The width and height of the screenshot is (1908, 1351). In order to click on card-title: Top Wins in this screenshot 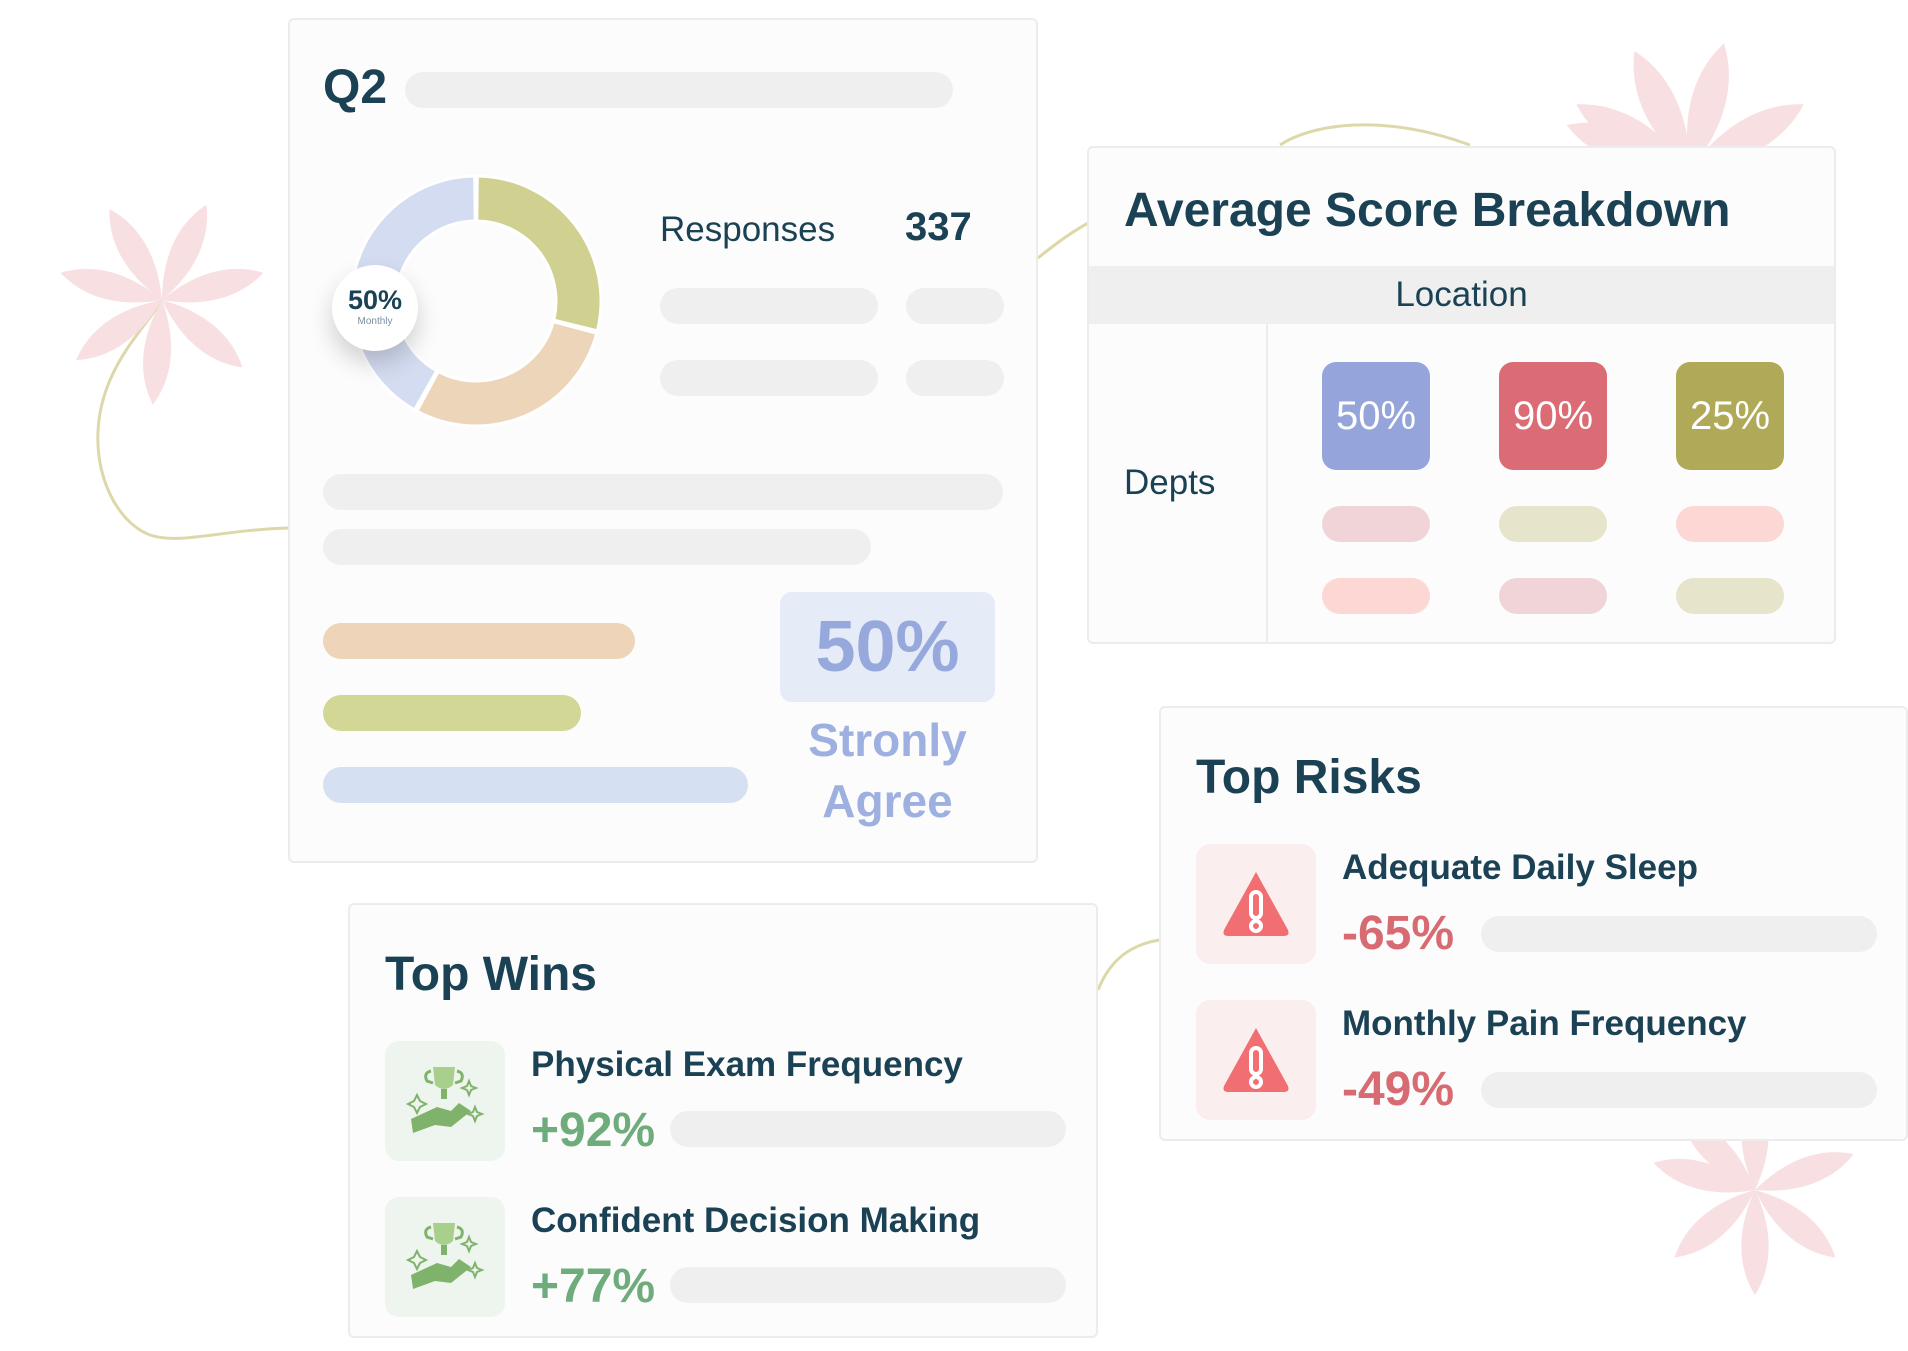, I will do `click(491, 974)`.